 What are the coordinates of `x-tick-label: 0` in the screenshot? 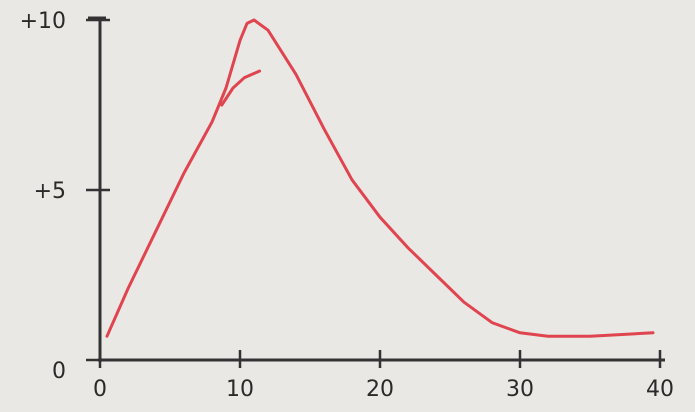 It's located at (100, 389).